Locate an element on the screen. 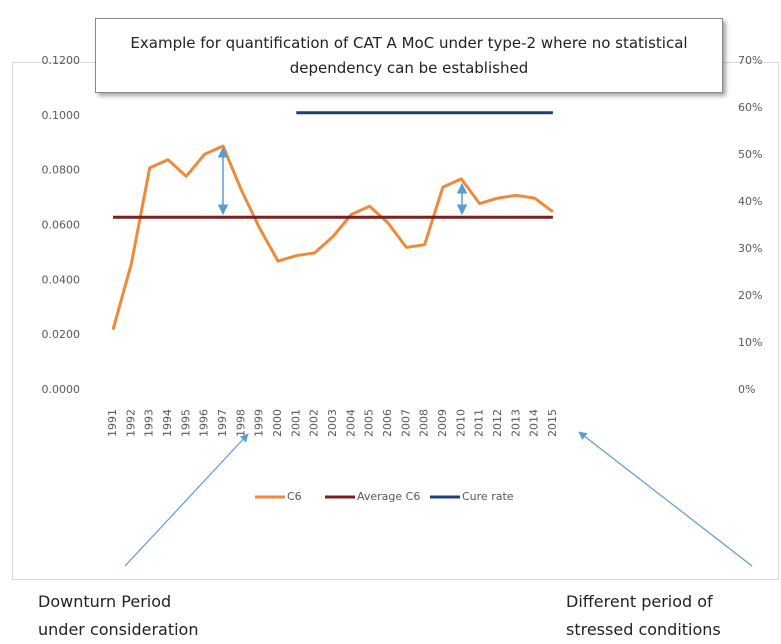 This screenshot has width=781, height=644. x-tick-label: 1991 is located at coordinates (112, 423).